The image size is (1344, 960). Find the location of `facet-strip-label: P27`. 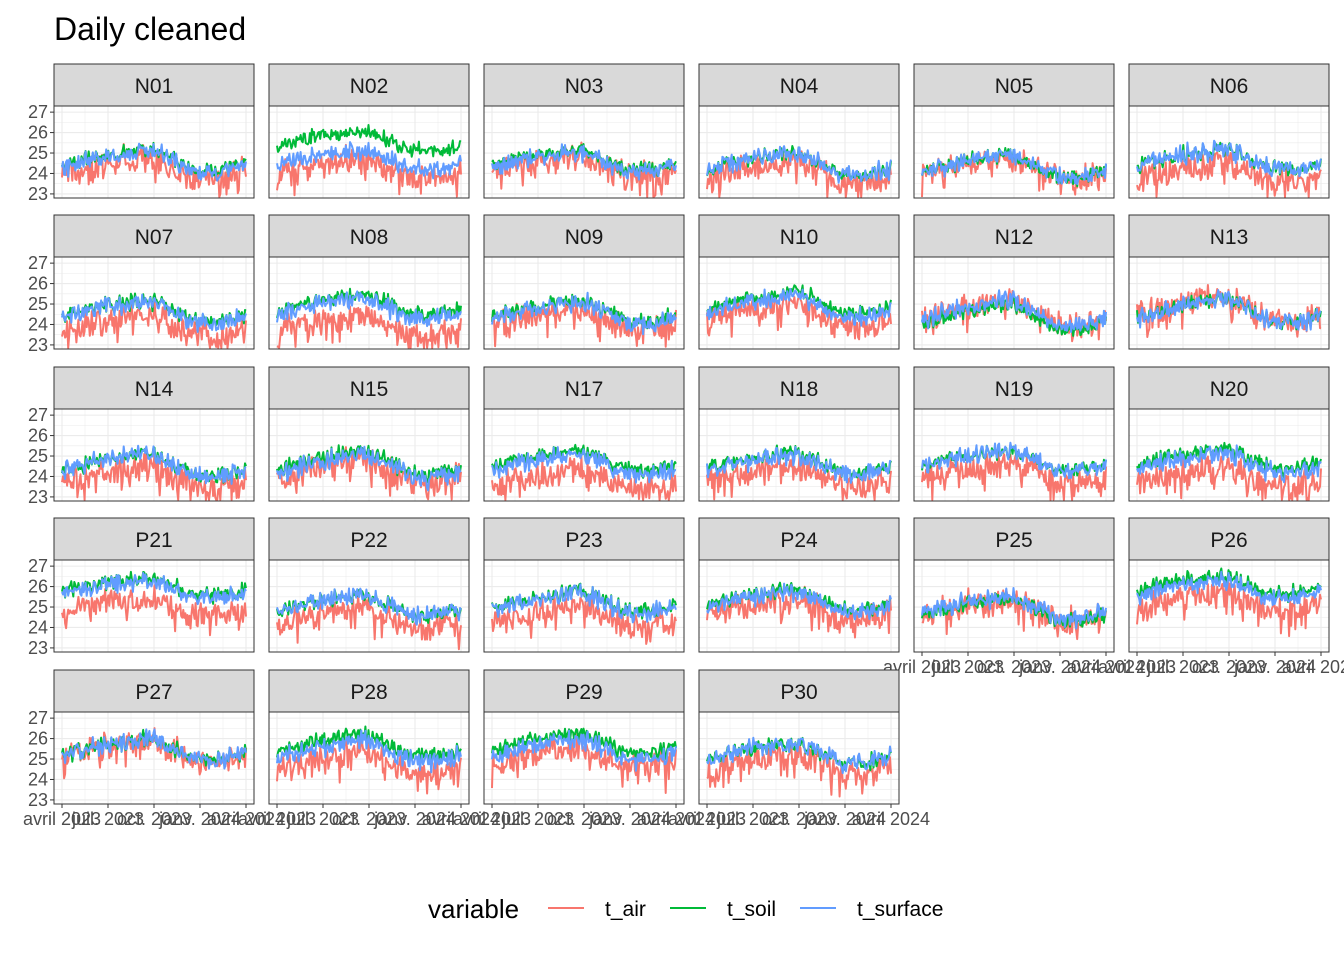

facet-strip-label: P27 is located at coordinates (153, 692).